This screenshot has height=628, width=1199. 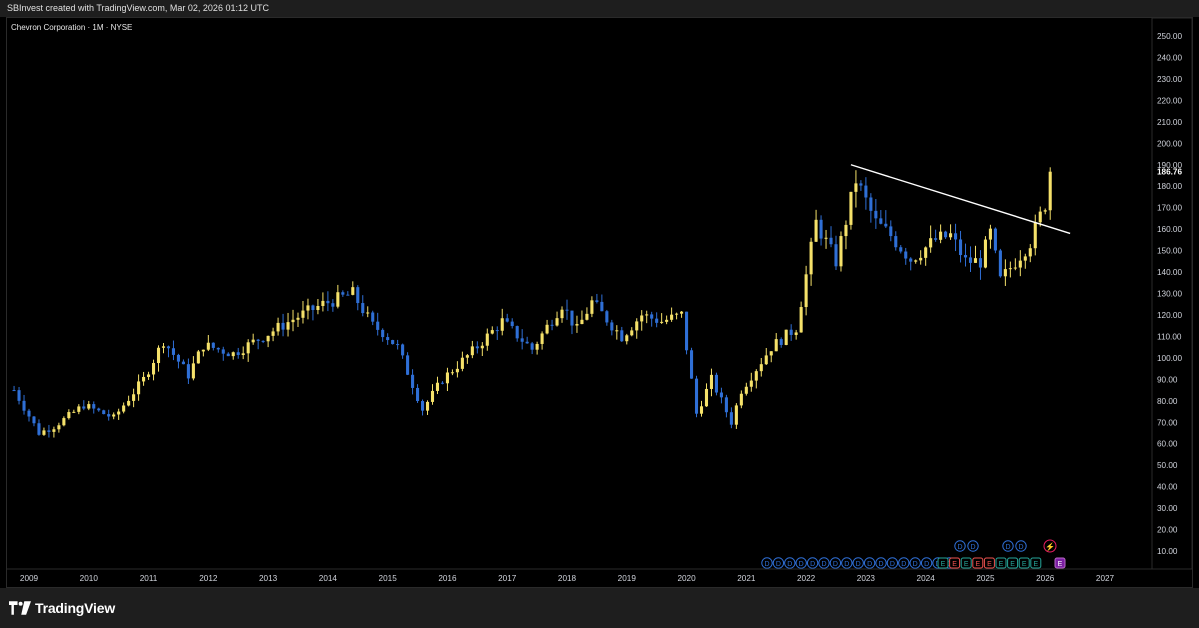 What do you see at coordinates (208, 578) in the screenshot?
I see `x-tick-label: 2012` at bounding box center [208, 578].